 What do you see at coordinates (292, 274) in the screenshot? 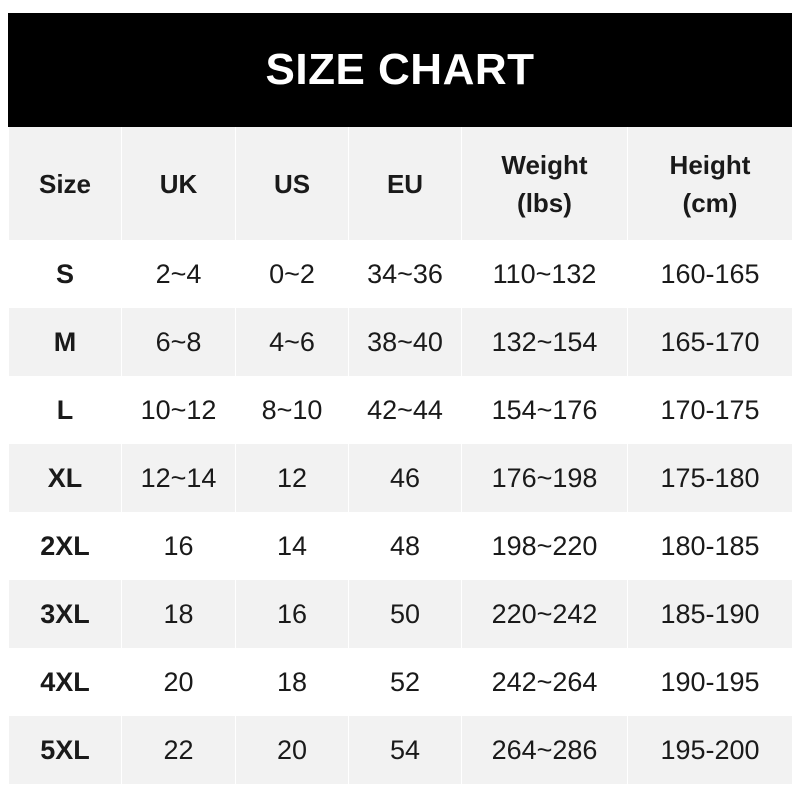
I see `cell-us: 0~2` at bounding box center [292, 274].